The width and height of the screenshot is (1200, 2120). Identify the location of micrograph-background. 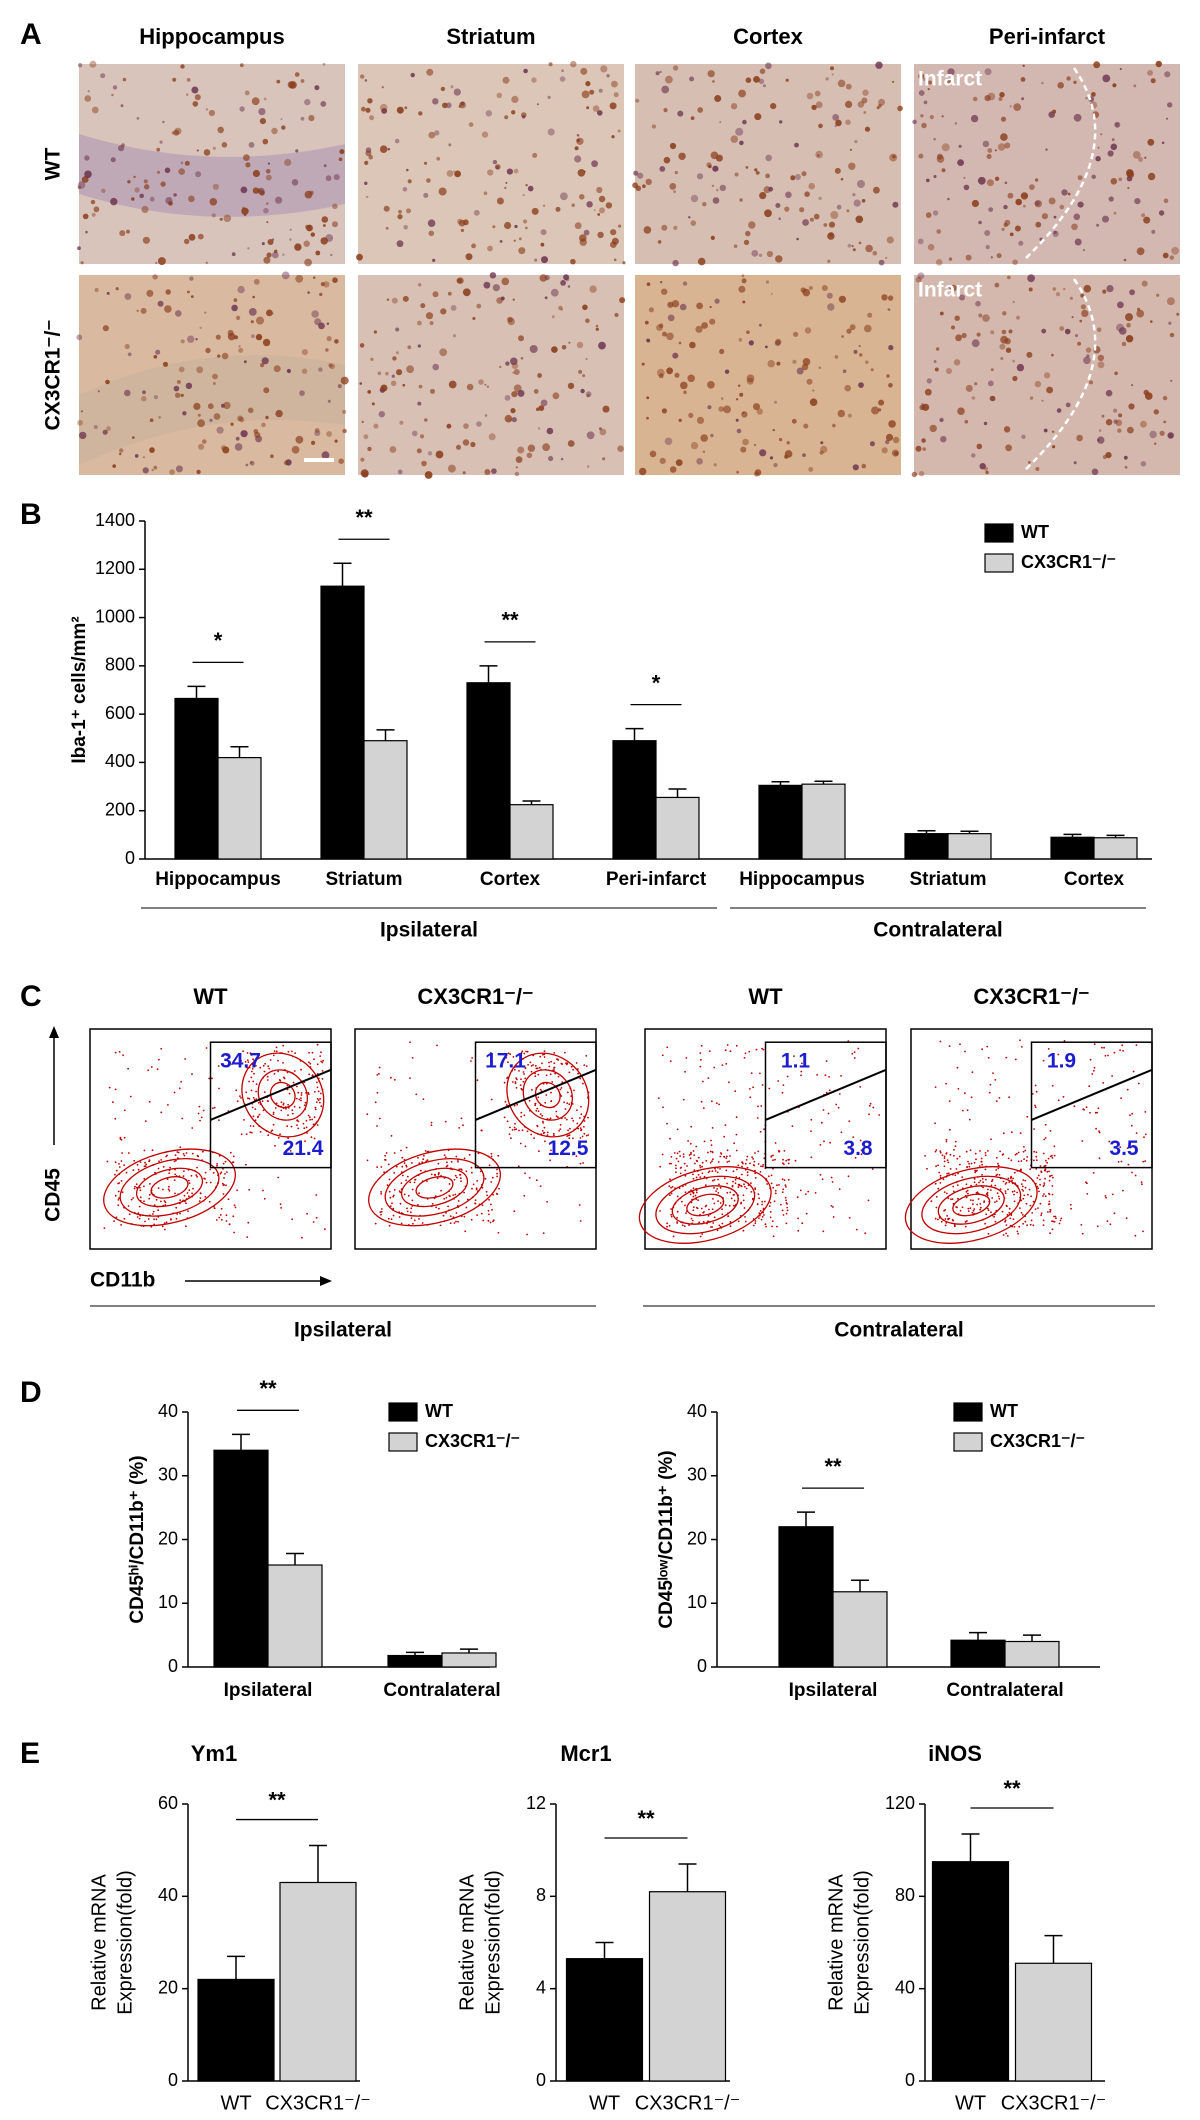
(768, 164).